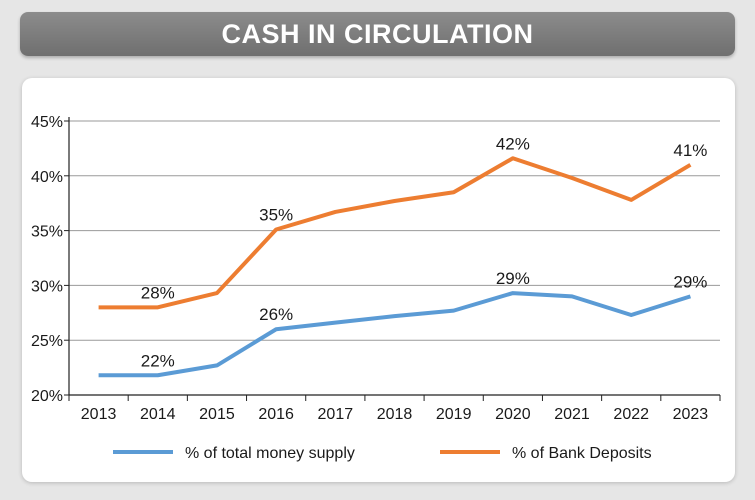 The height and width of the screenshot is (500, 755). I want to click on x-tick-label: 2013, so click(99, 414).